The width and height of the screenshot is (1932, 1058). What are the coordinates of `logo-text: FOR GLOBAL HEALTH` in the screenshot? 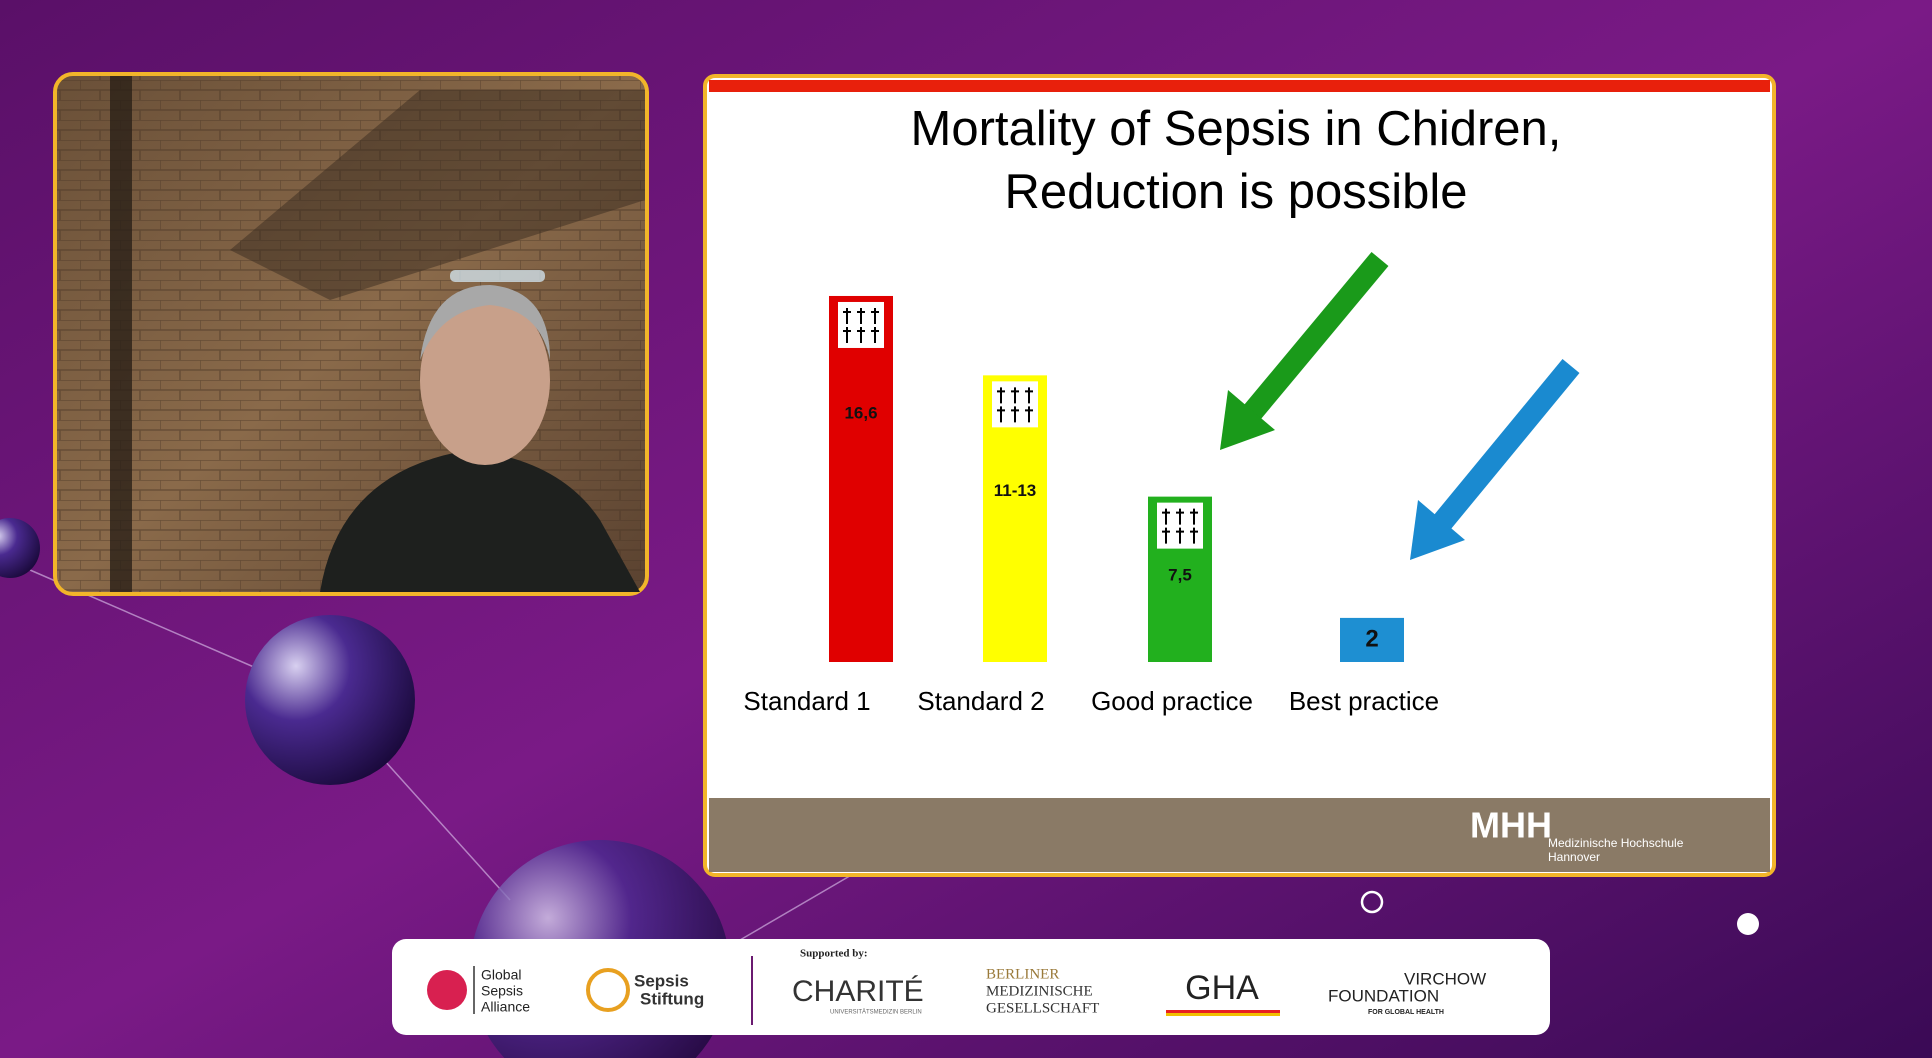 It's located at (1406, 1012).